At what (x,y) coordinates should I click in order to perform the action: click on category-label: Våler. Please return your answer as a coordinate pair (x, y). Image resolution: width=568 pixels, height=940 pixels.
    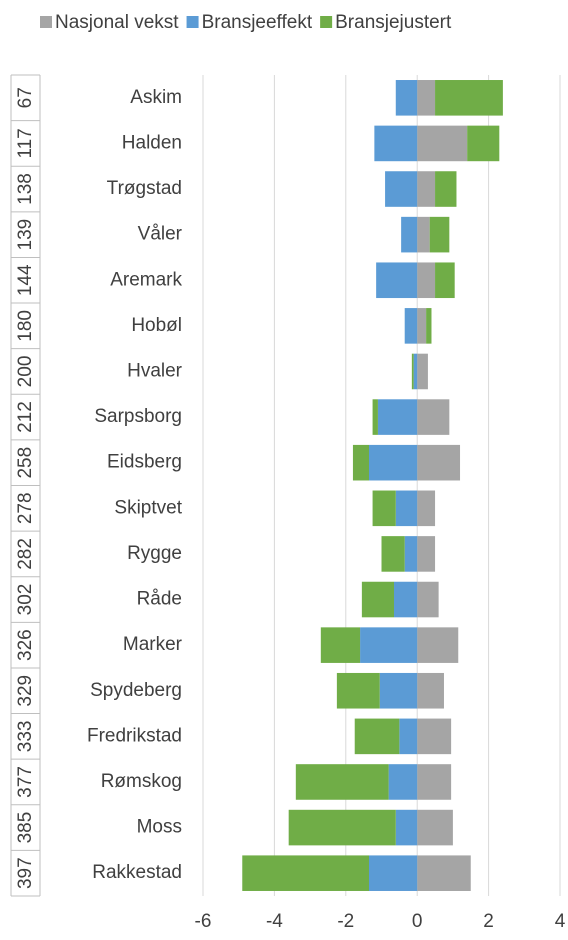
    Looking at the image, I should click on (160, 234).